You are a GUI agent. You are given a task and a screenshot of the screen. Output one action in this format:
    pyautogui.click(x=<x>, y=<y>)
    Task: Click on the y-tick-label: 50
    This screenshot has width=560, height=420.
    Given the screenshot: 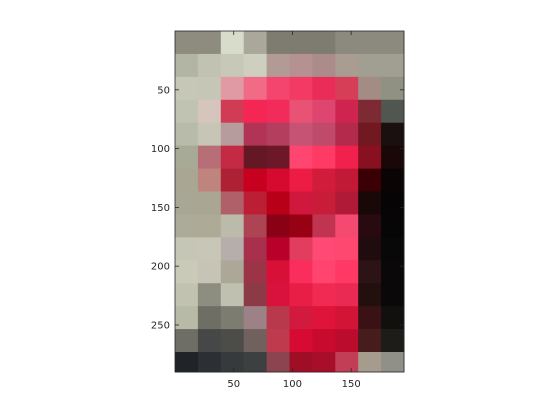 What is the action you would take?
    pyautogui.click(x=163, y=90)
    